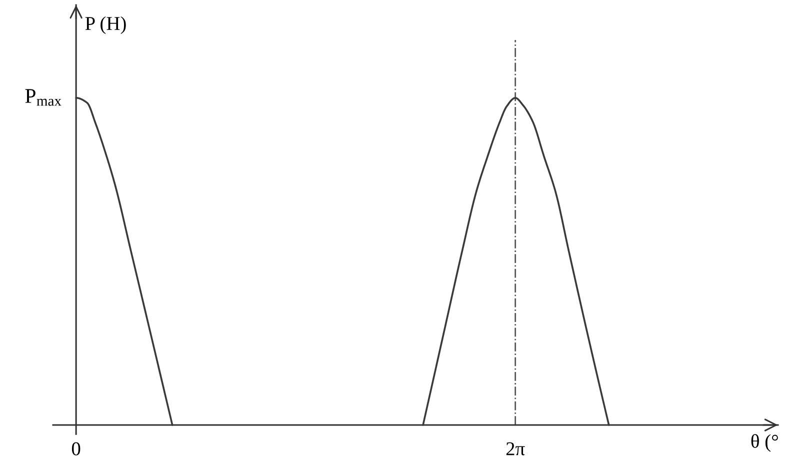 The height and width of the screenshot is (468, 789). Describe the element at coordinates (76, 449) in the screenshot. I see `x-tick-label: 0` at that location.